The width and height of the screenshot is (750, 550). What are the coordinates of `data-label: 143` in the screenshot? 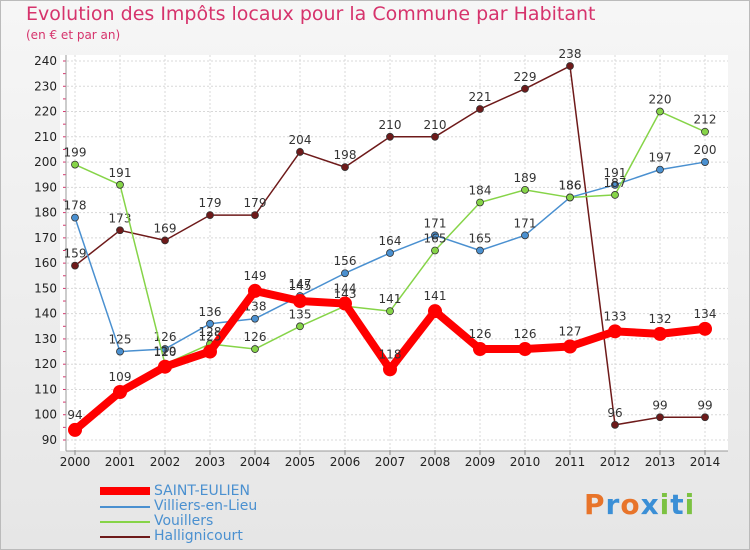 It's located at (345, 294).